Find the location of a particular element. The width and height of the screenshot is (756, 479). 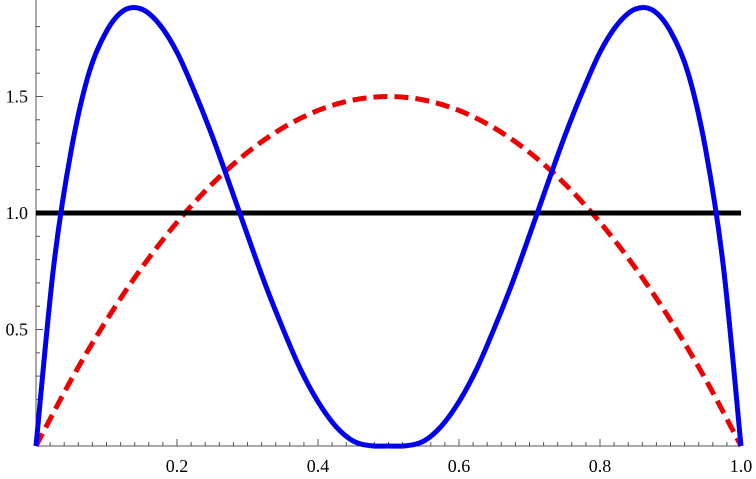

x-tick-label: 0.4 is located at coordinates (318, 466).